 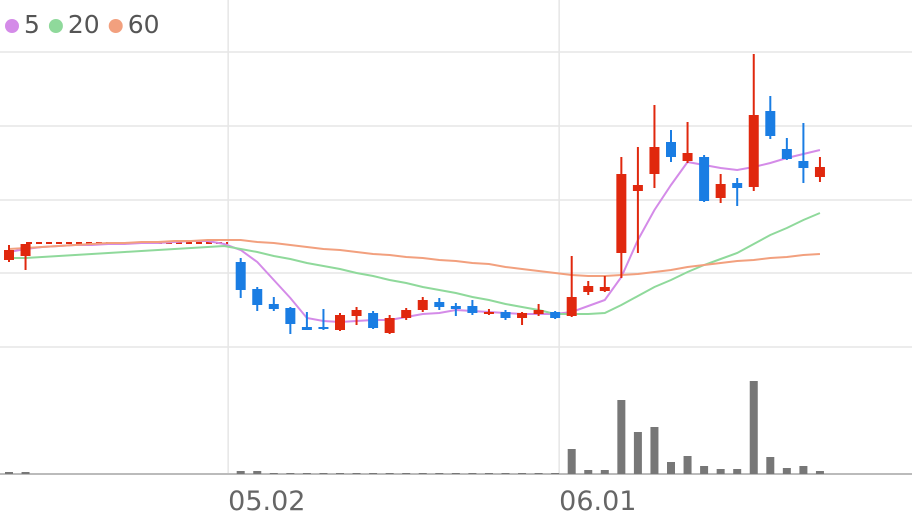 I want to click on ma-line, so click(x=414, y=258).